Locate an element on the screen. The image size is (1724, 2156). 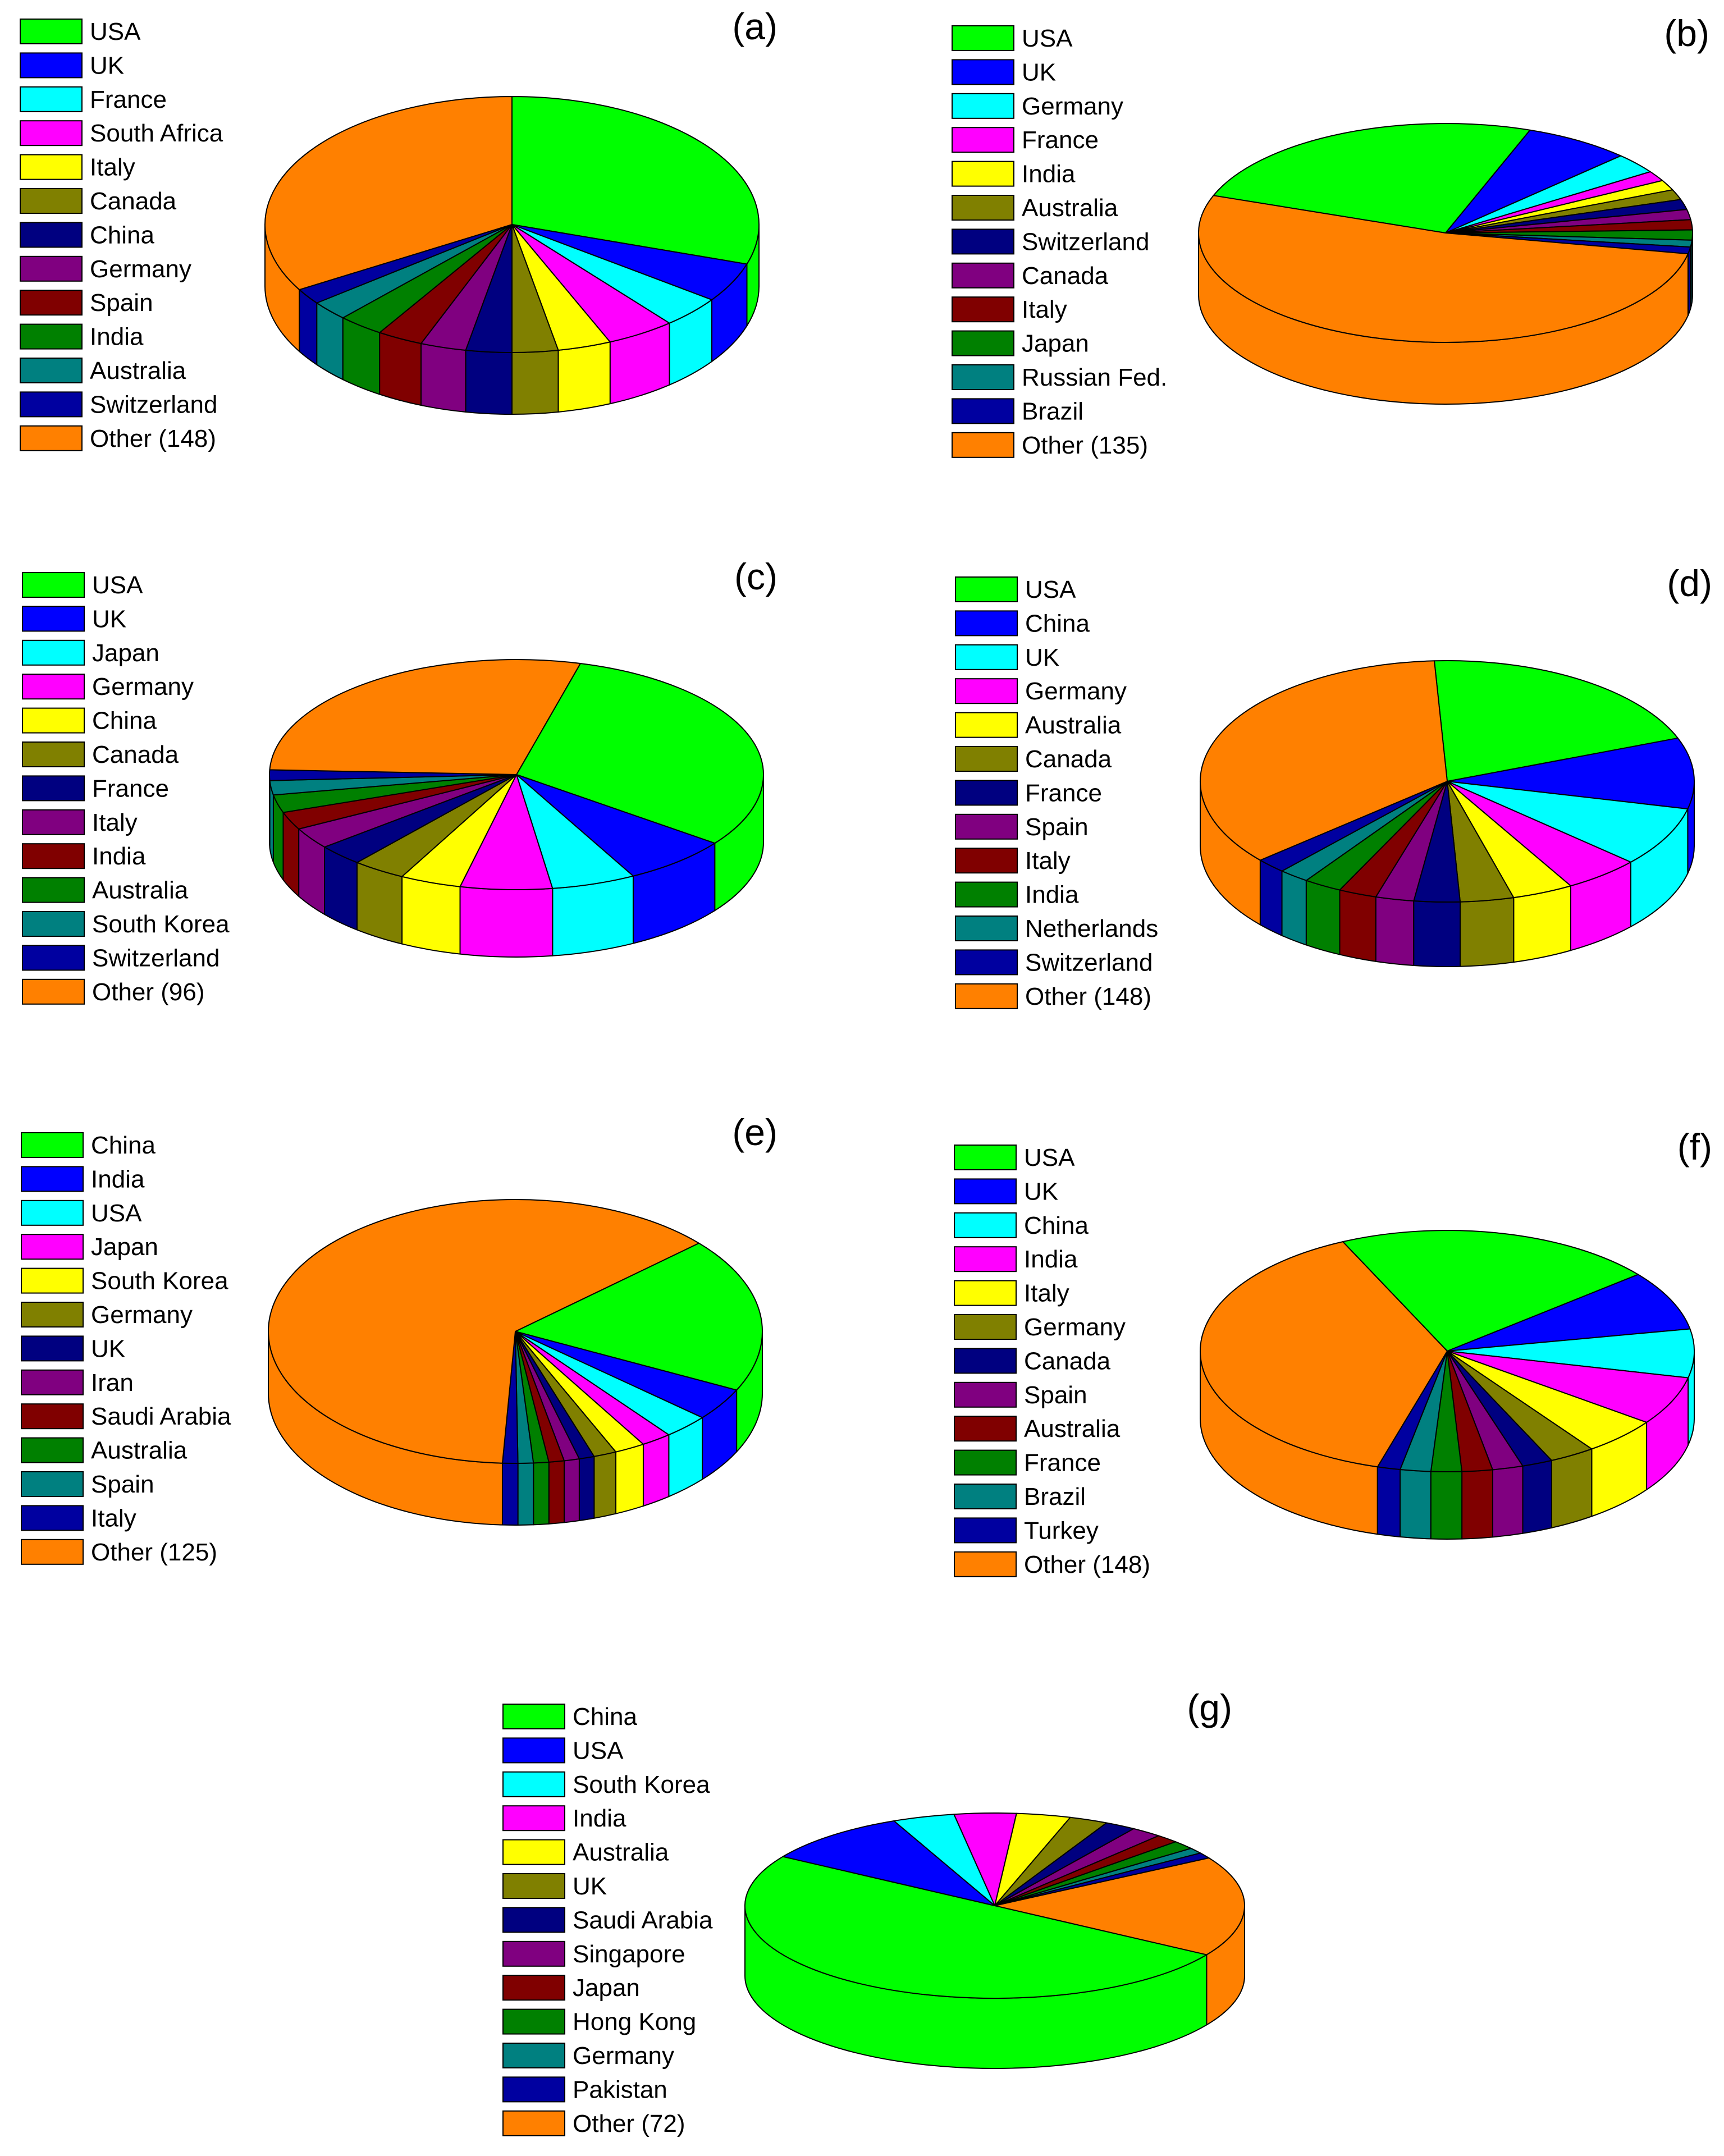
panel-f-legend-label-canada: Canada is located at coordinates (1067, 1361).